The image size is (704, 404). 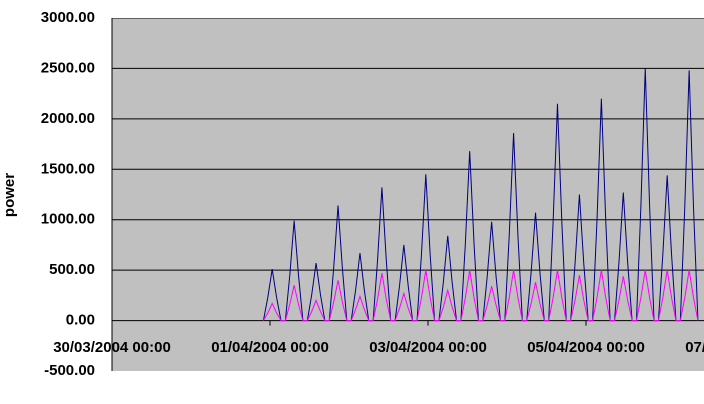 What do you see at coordinates (80, 320) in the screenshot?
I see `y-tick-label: 0.00` at bounding box center [80, 320].